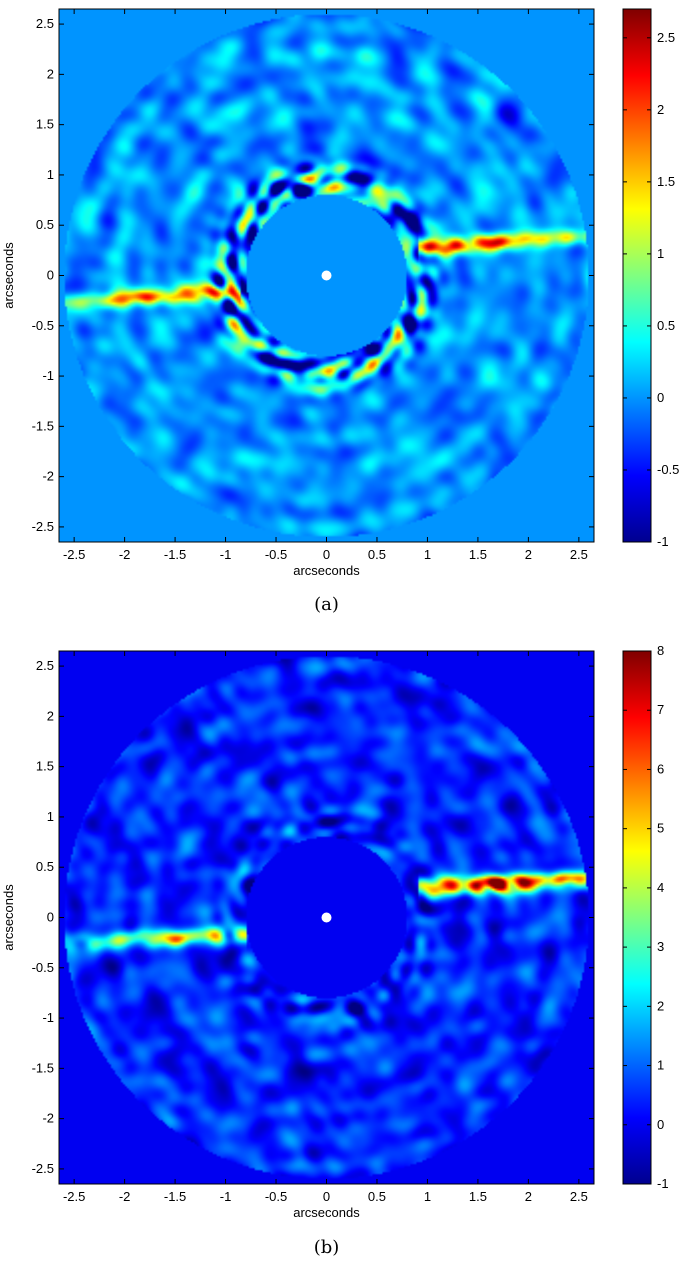 The image size is (686, 1261). What do you see at coordinates (668, 469) in the screenshot?
I see `colorbar-tick-label: -0.5` at bounding box center [668, 469].